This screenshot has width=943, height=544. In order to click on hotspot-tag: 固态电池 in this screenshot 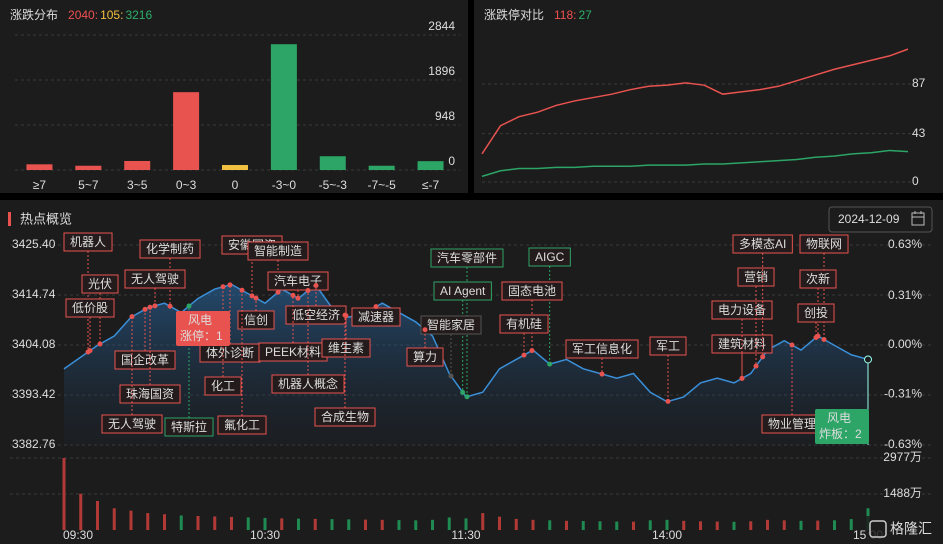, I will do `click(532, 291)`.